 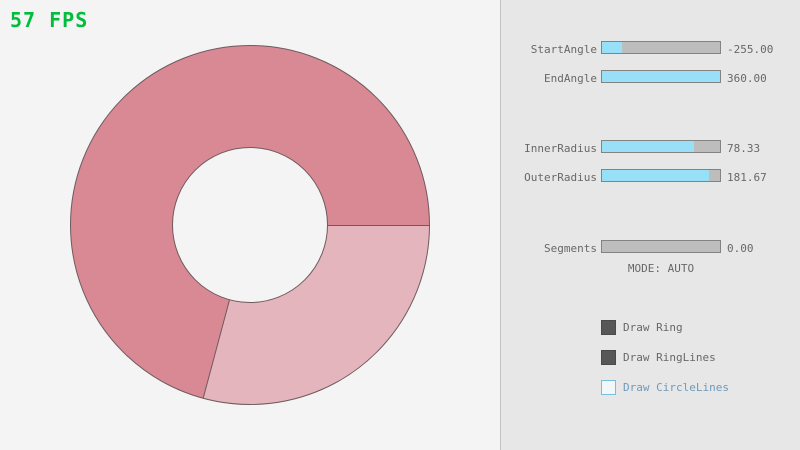 What do you see at coordinates (379, 225) in the screenshot?
I see `ring-end-angle-line` at bounding box center [379, 225].